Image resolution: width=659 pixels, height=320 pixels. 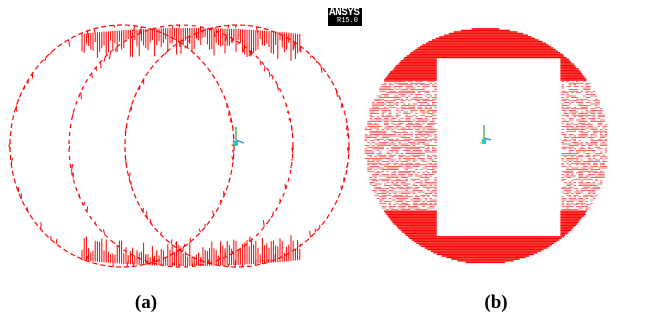 What do you see at coordinates (191, 250) in the screenshot?
I see `hatch-bottom` at bounding box center [191, 250].